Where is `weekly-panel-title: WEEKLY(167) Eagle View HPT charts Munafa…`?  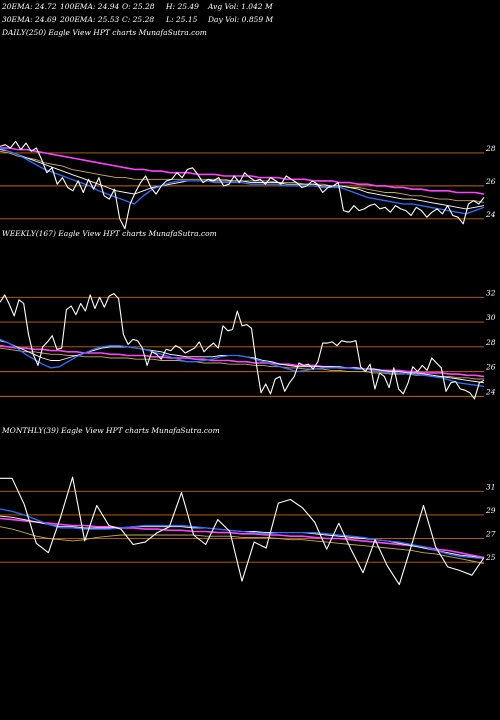
weekly-panel-title: WEEKLY(167) Eagle View HPT charts Munafa… is located at coordinates (109, 233).